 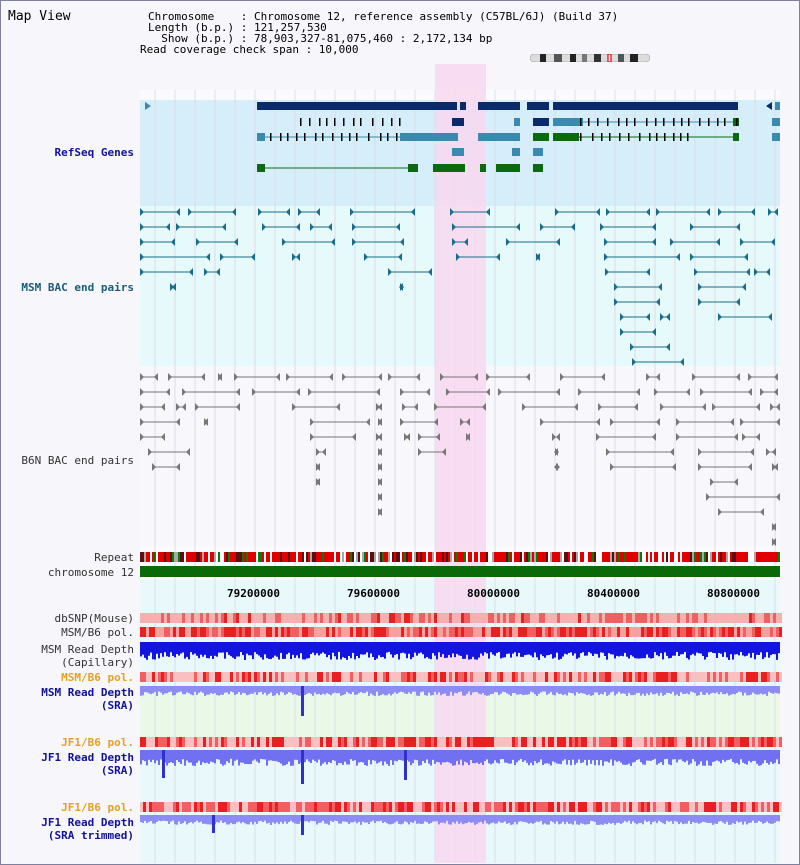 What do you see at coordinates (97, 742) in the screenshot?
I see `track-label-jf1-b6-pol-1: JF1/B6 pol.` at bounding box center [97, 742].